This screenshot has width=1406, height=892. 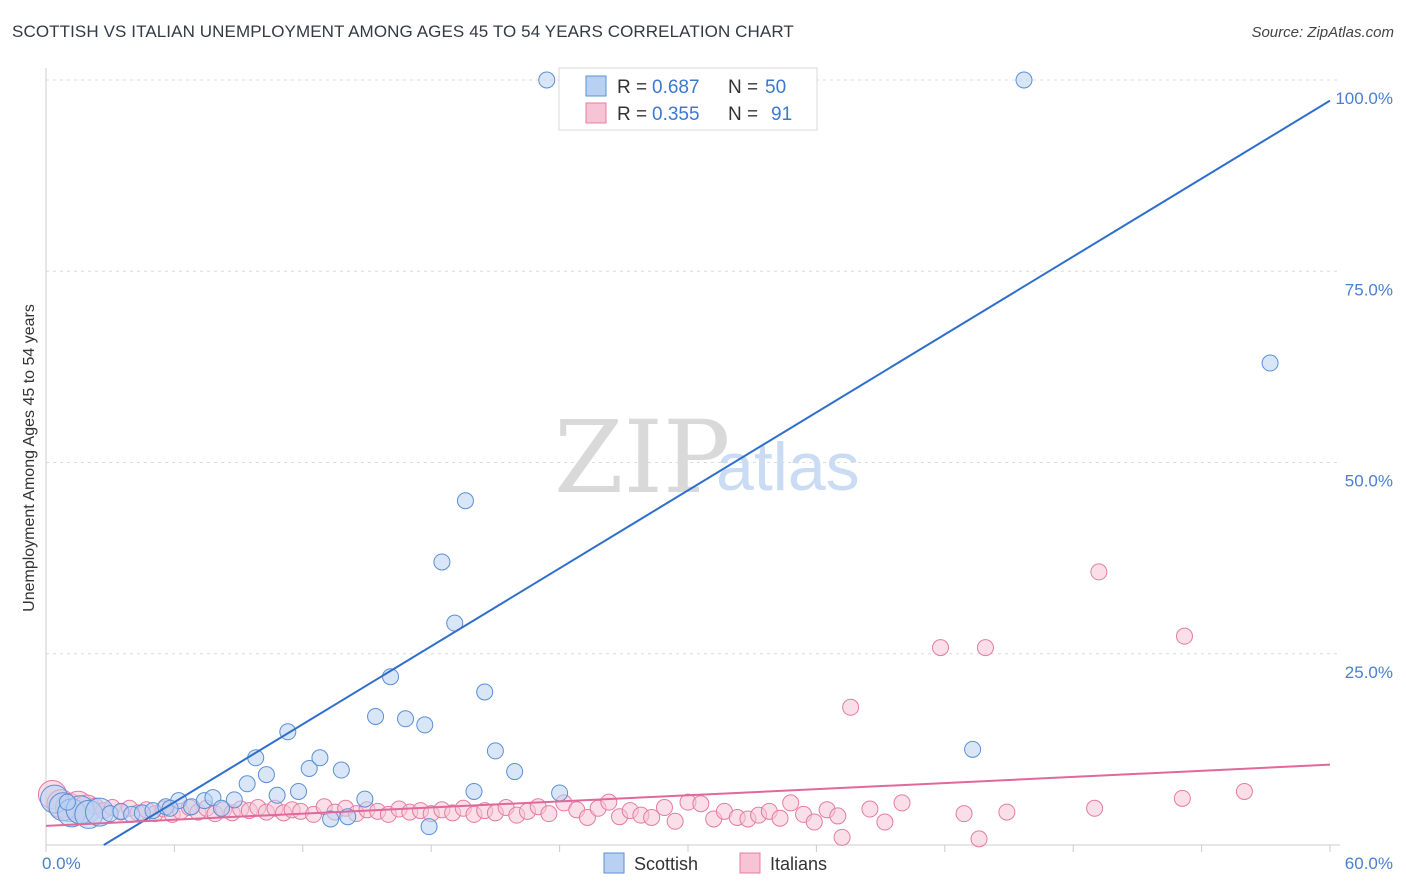 What do you see at coordinates (775, 87) in the screenshot?
I see `legend-n-value-scottish: 50` at bounding box center [775, 87].